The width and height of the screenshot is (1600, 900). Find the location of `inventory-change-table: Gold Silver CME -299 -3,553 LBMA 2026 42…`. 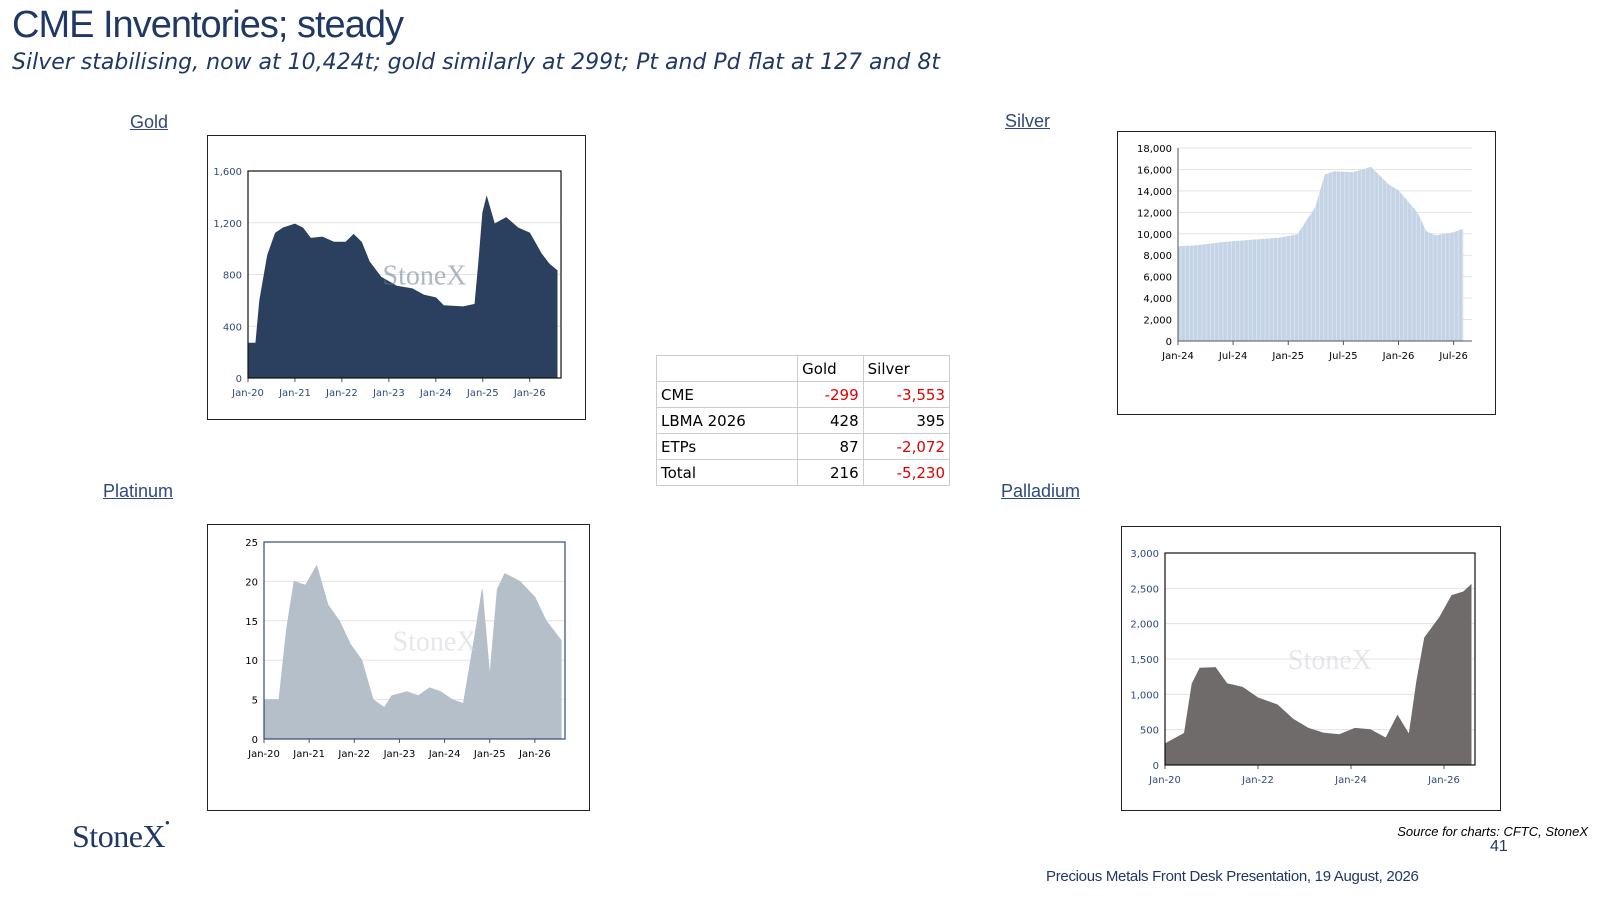

inventory-change-table: Gold Silver CME -299 -3,553 LBMA 2026 42… is located at coordinates (803, 420).